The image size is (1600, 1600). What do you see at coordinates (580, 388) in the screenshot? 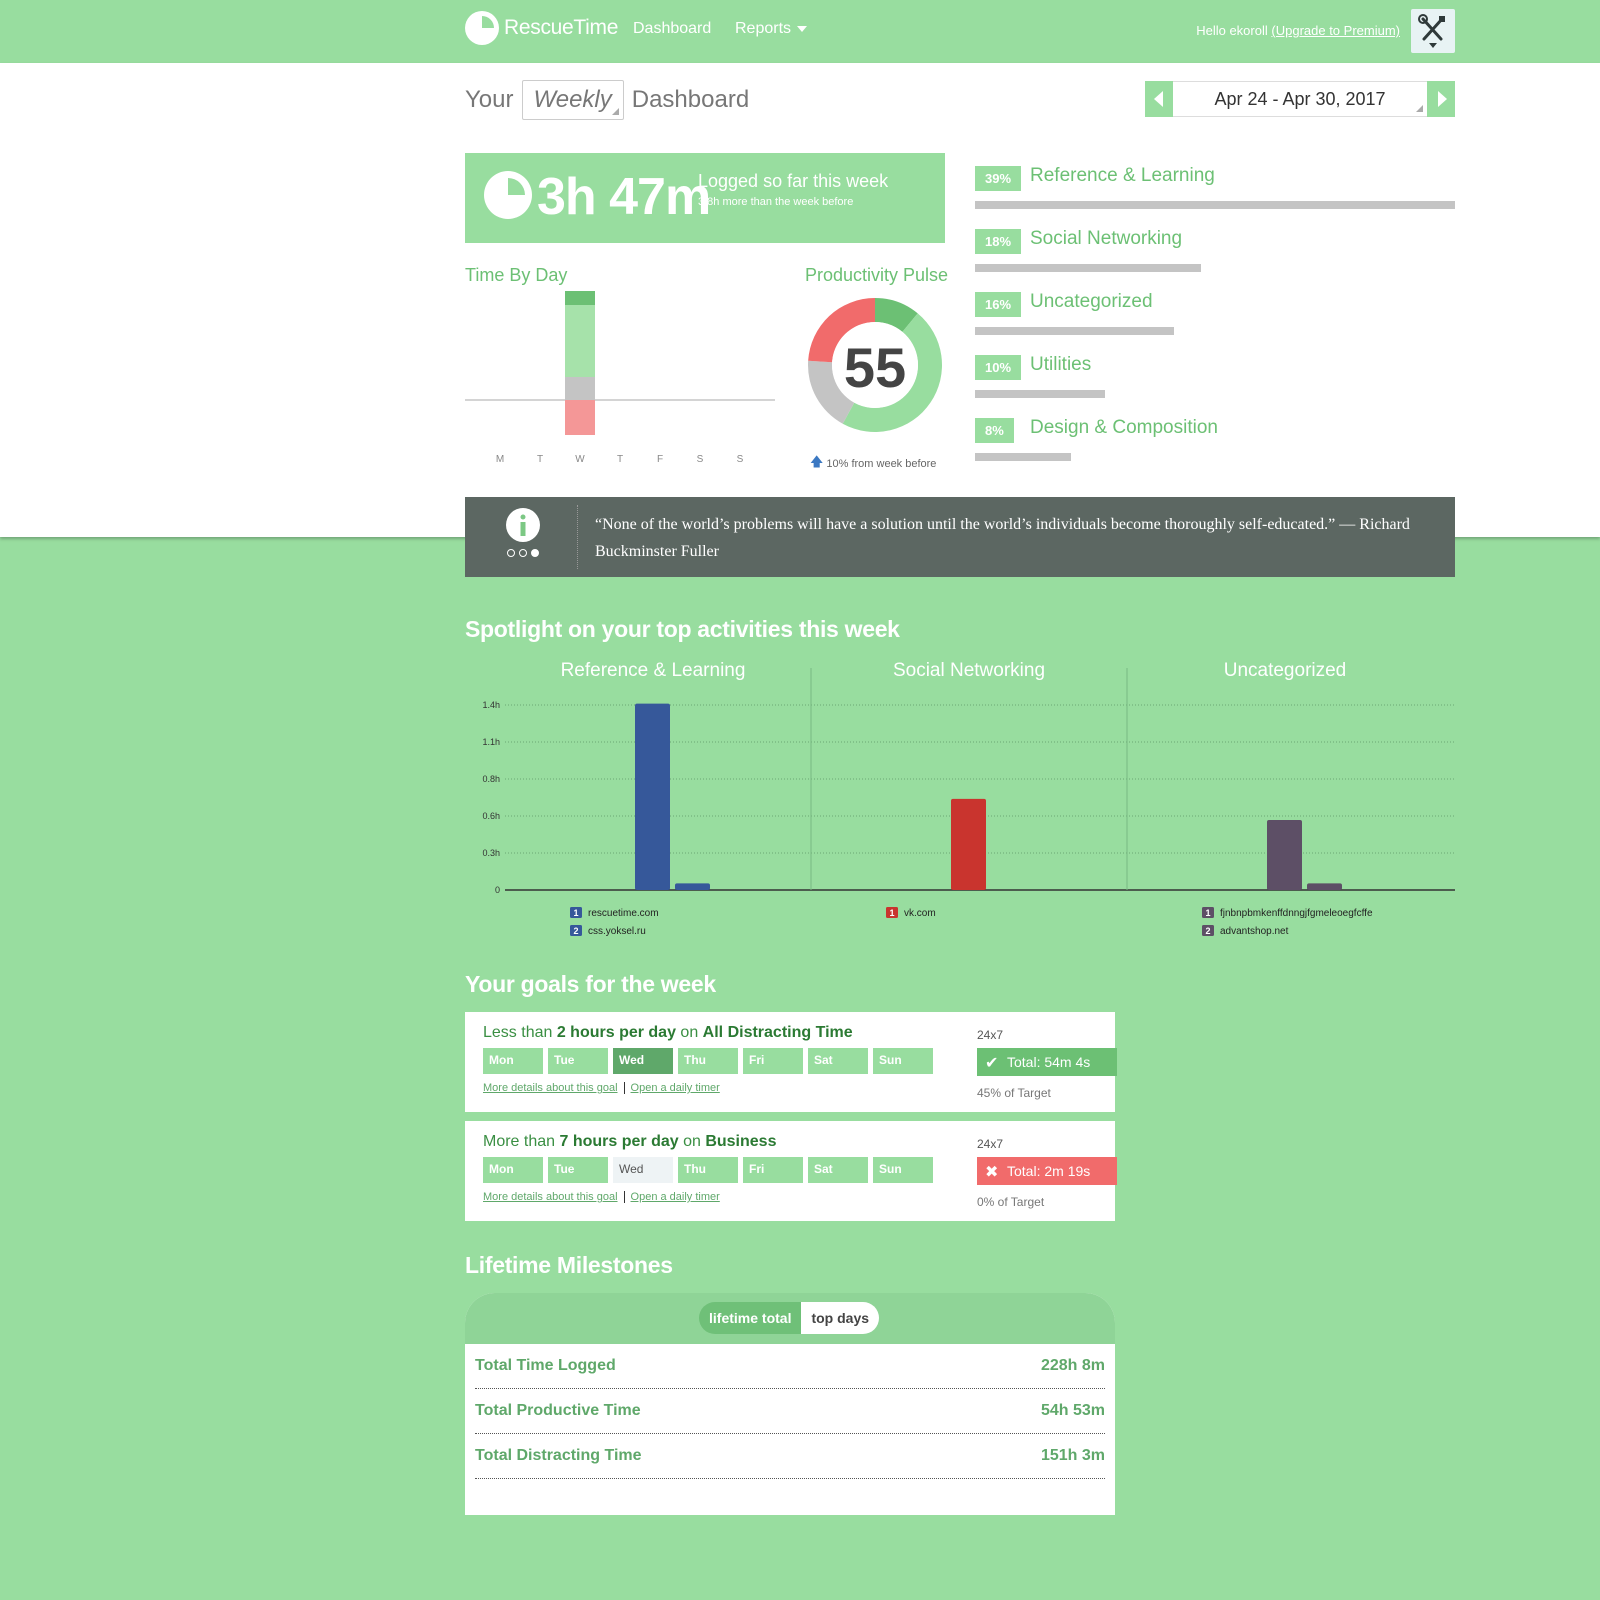
I see `wed-neutral-bar` at bounding box center [580, 388].